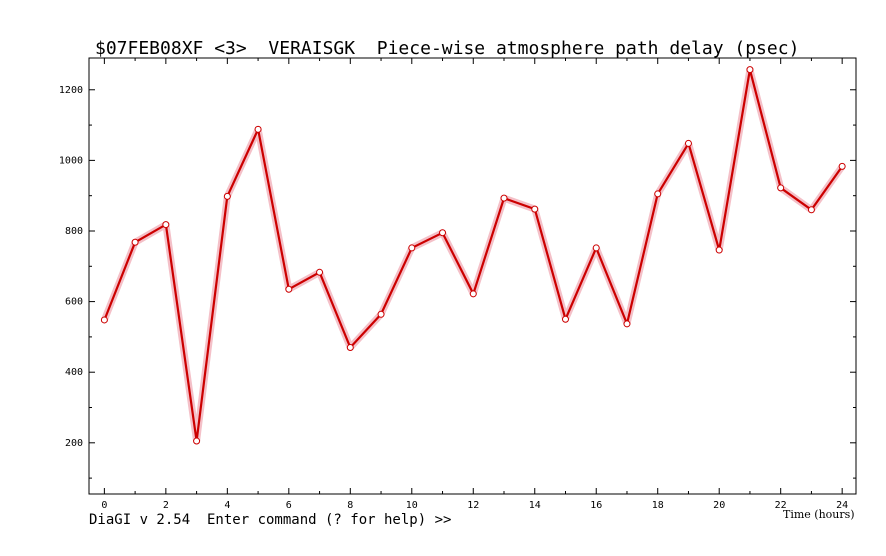 The height and width of the screenshot is (556, 886). What do you see at coordinates (74, 302) in the screenshot?
I see `y-tick-label: 600` at bounding box center [74, 302].